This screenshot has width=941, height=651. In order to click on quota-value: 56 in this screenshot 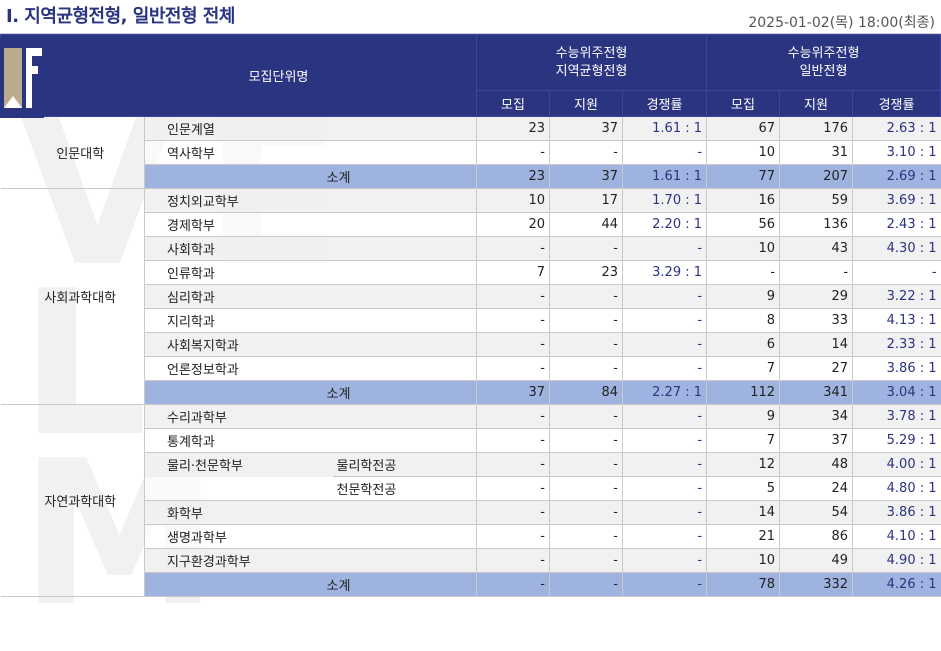, I will do `click(743, 224)`.